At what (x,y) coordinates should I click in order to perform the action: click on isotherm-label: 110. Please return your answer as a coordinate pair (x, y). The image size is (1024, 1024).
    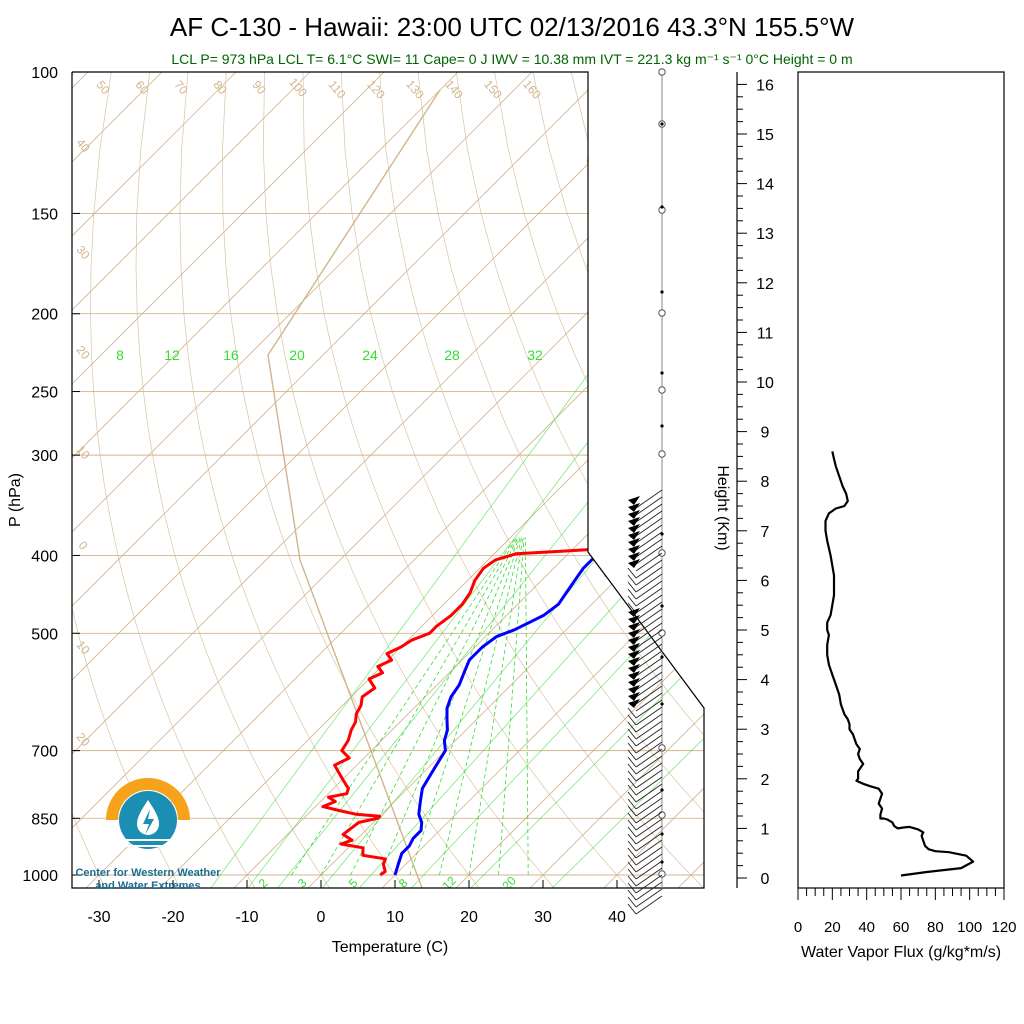
    Looking at the image, I should click on (337, 90).